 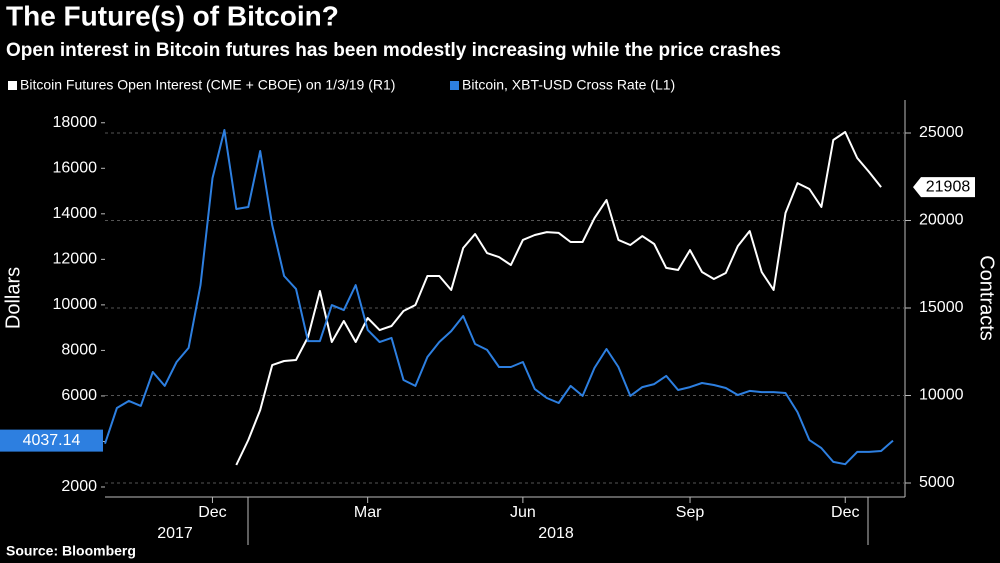 What do you see at coordinates (523, 512) in the screenshot?
I see `x-tick-label: Jun` at bounding box center [523, 512].